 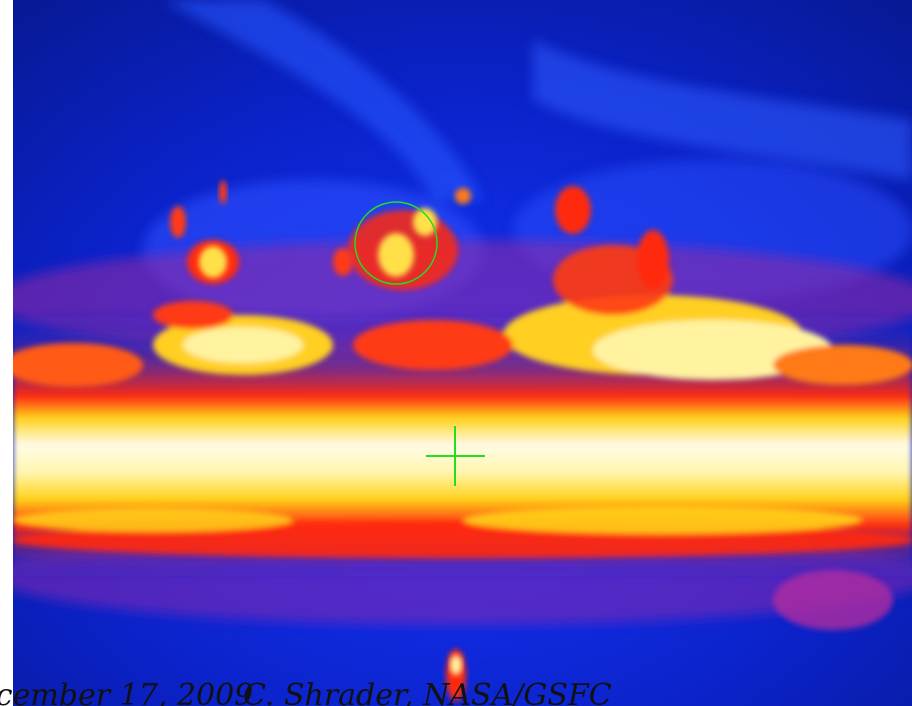 What do you see at coordinates (427, 691) in the screenshot?
I see `footer-credit: C. Shrader, NASA/GSFC` at bounding box center [427, 691].